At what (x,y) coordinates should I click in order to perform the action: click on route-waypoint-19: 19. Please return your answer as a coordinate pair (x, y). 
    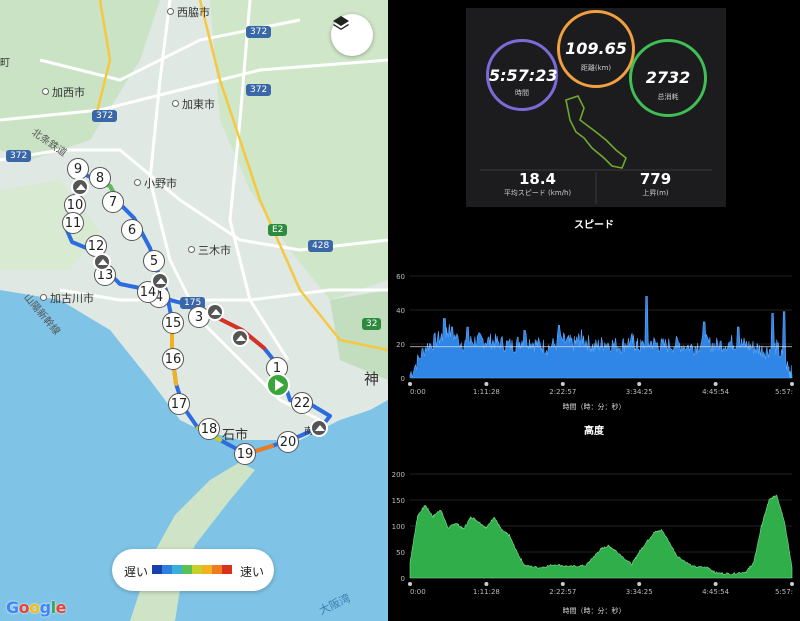
    Looking at the image, I should click on (245, 454).